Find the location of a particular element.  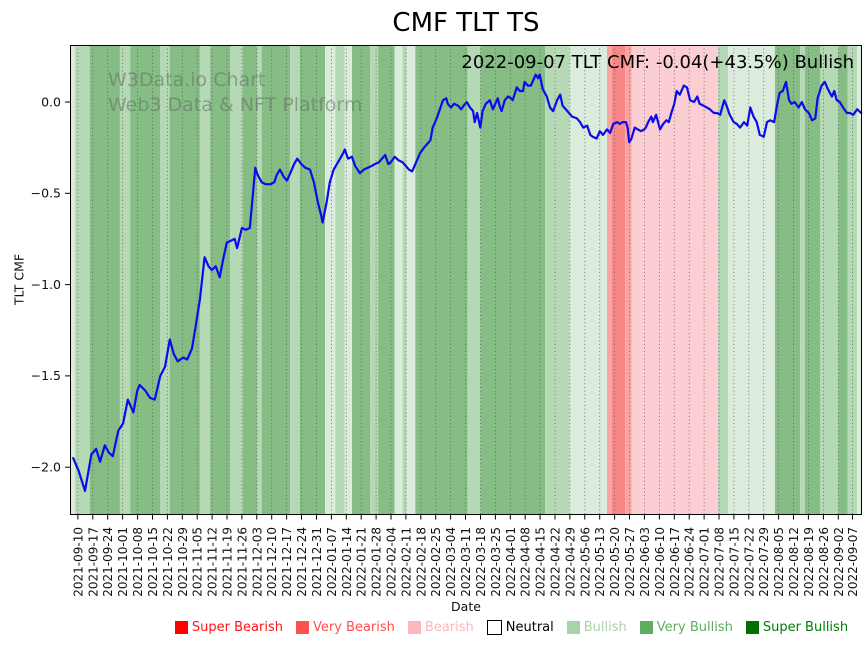

x-tick-label: 2022-03-04 is located at coordinates (451, 562).